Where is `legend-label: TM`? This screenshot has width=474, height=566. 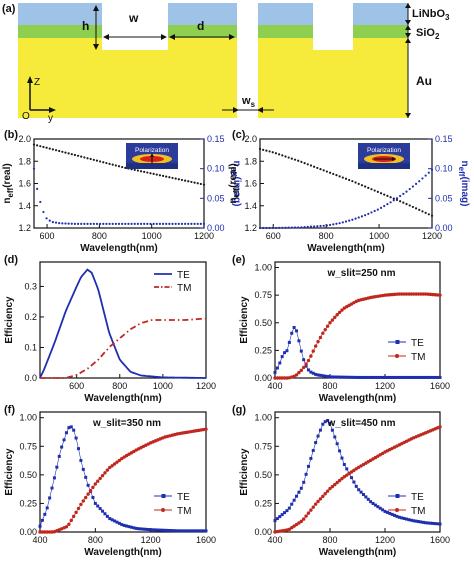
legend-label: TM is located at coordinates (418, 357).